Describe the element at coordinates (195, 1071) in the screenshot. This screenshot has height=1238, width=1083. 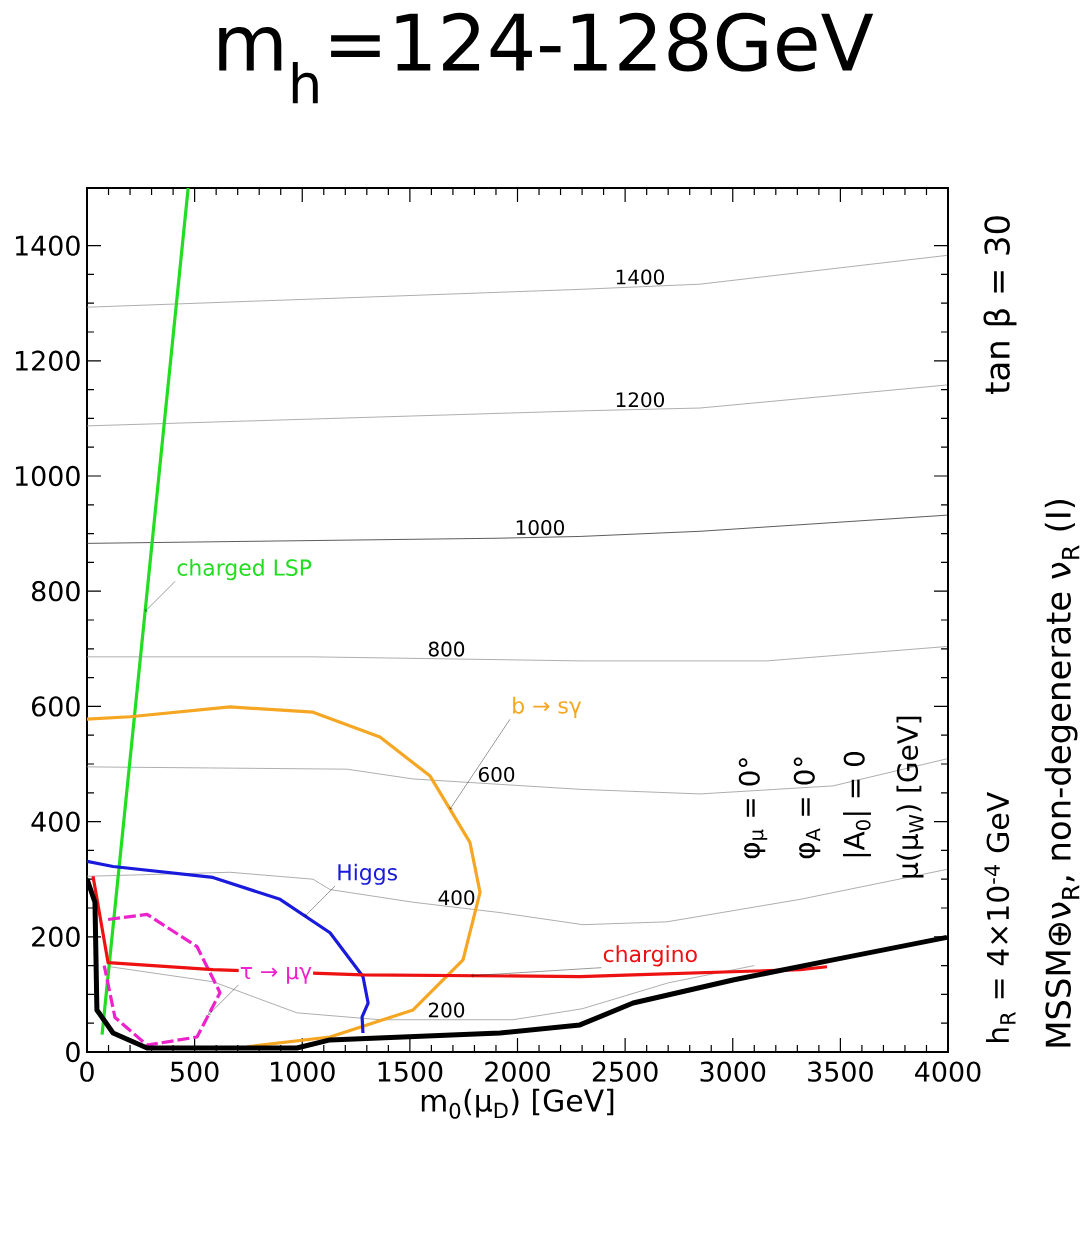
I see `x-tick-label: 500` at that location.